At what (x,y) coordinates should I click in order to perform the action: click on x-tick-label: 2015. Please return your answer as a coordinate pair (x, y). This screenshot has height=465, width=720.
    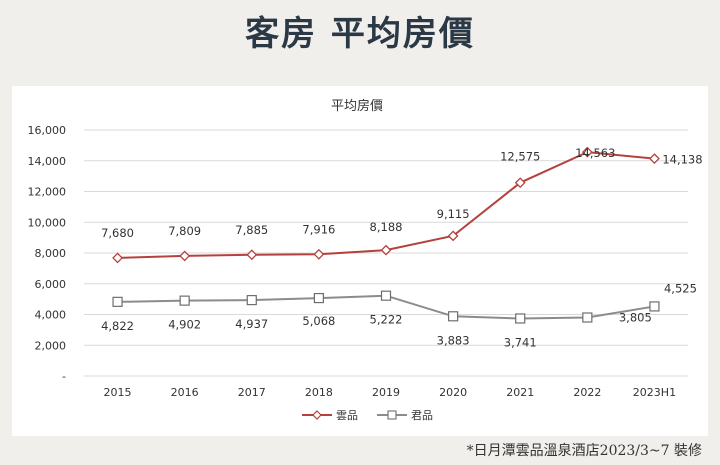
    Looking at the image, I should click on (118, 392).